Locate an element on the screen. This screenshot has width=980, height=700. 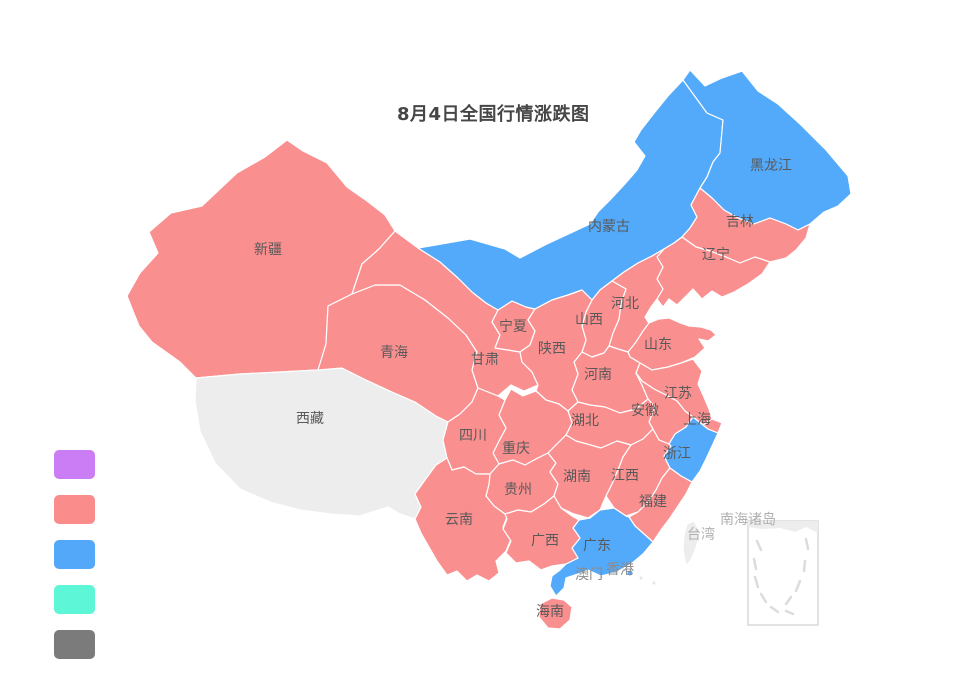
shaanxi-label: 陕西 is located at coordinates (552, 349).